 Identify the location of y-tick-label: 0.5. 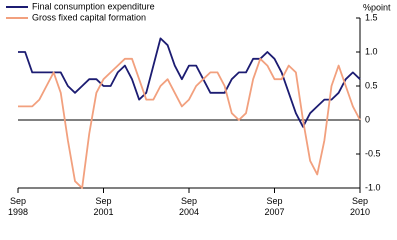
(371, 85).